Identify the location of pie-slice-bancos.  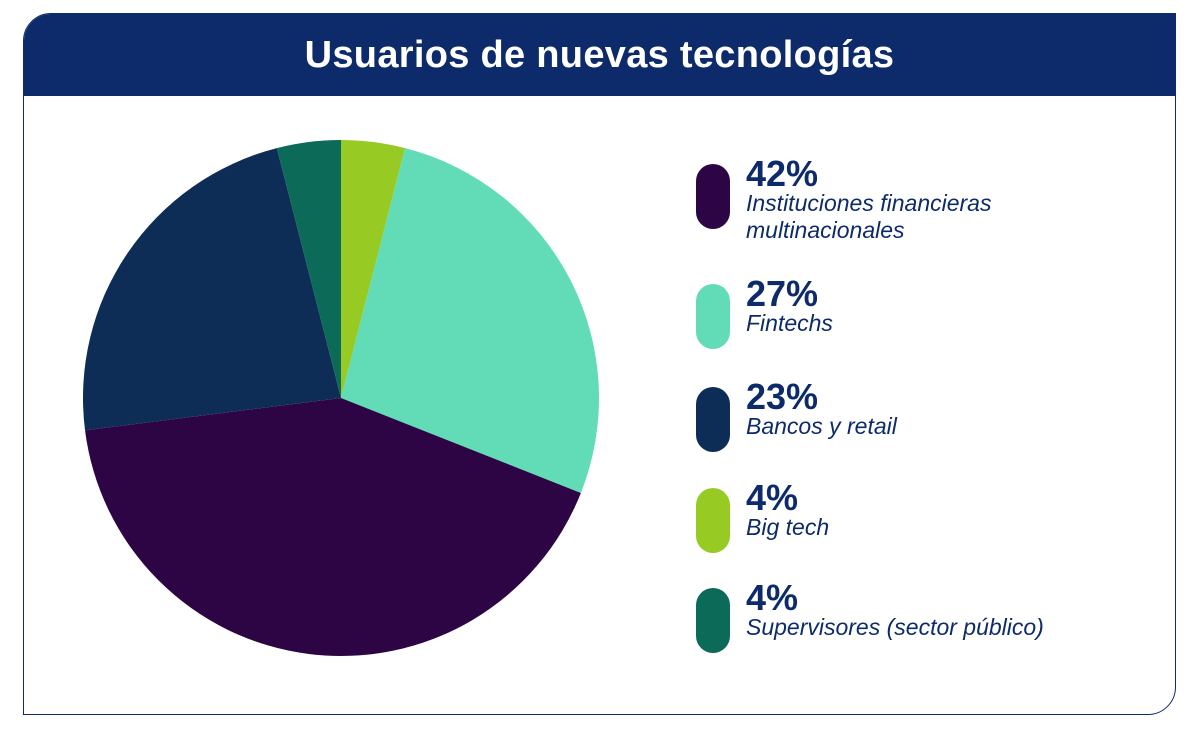
(212, 289).